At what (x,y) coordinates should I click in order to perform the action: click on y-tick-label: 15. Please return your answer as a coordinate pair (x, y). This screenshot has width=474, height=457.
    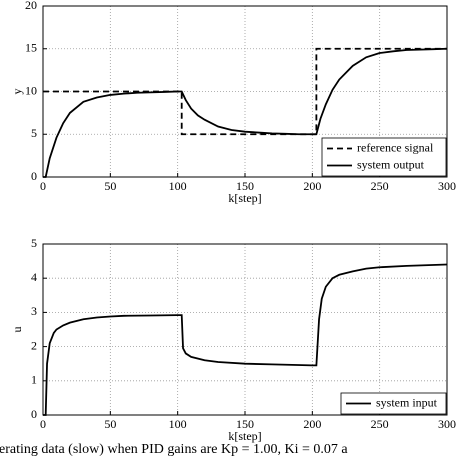
    Looking at the image, I should click on (31, 48).